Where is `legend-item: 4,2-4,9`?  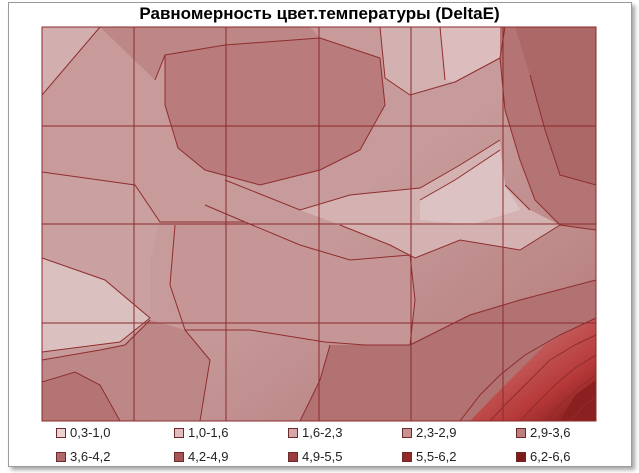 legend-item: 4,2-4,9 is located at coordinates (201, 456).